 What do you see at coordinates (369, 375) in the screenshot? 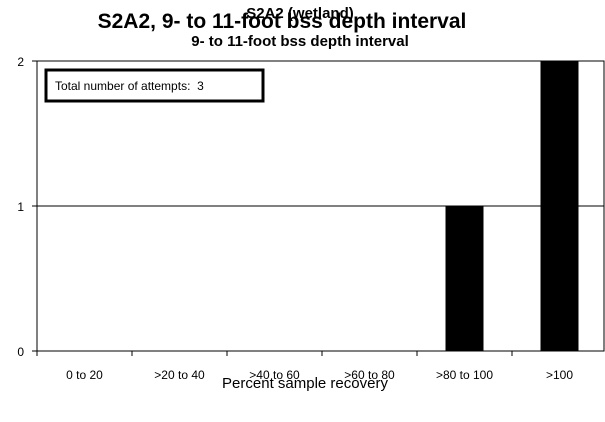
I see `x-tick-label: >60 to 80` at bounding box center [369, 375].